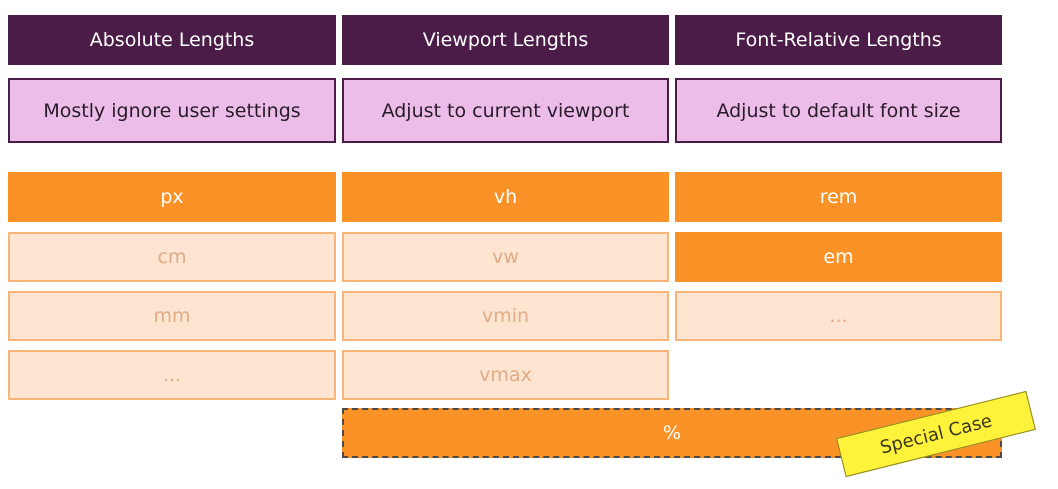 The width and height of the screenshot is (1058, 489). Describe the element at coordinates (505, 110) in the screenshot. I see `viewport-lengths-description: Adjust to current viewport` at that location.